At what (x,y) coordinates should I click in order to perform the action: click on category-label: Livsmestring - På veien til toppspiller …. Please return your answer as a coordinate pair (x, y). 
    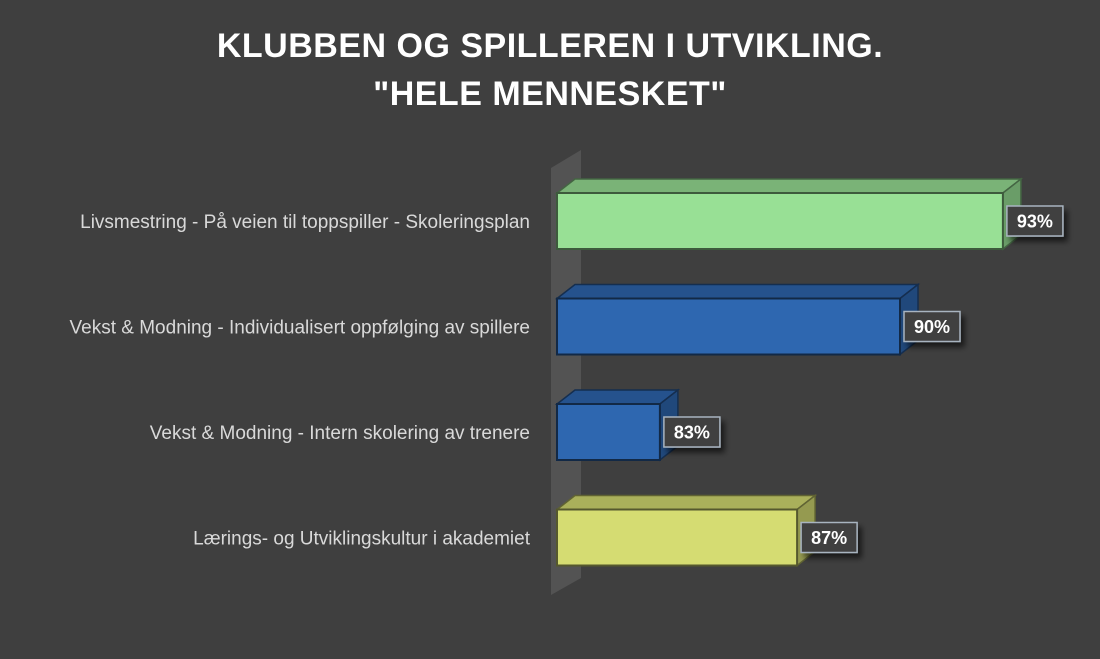
    Looking at the image, I should click on (305, 222).